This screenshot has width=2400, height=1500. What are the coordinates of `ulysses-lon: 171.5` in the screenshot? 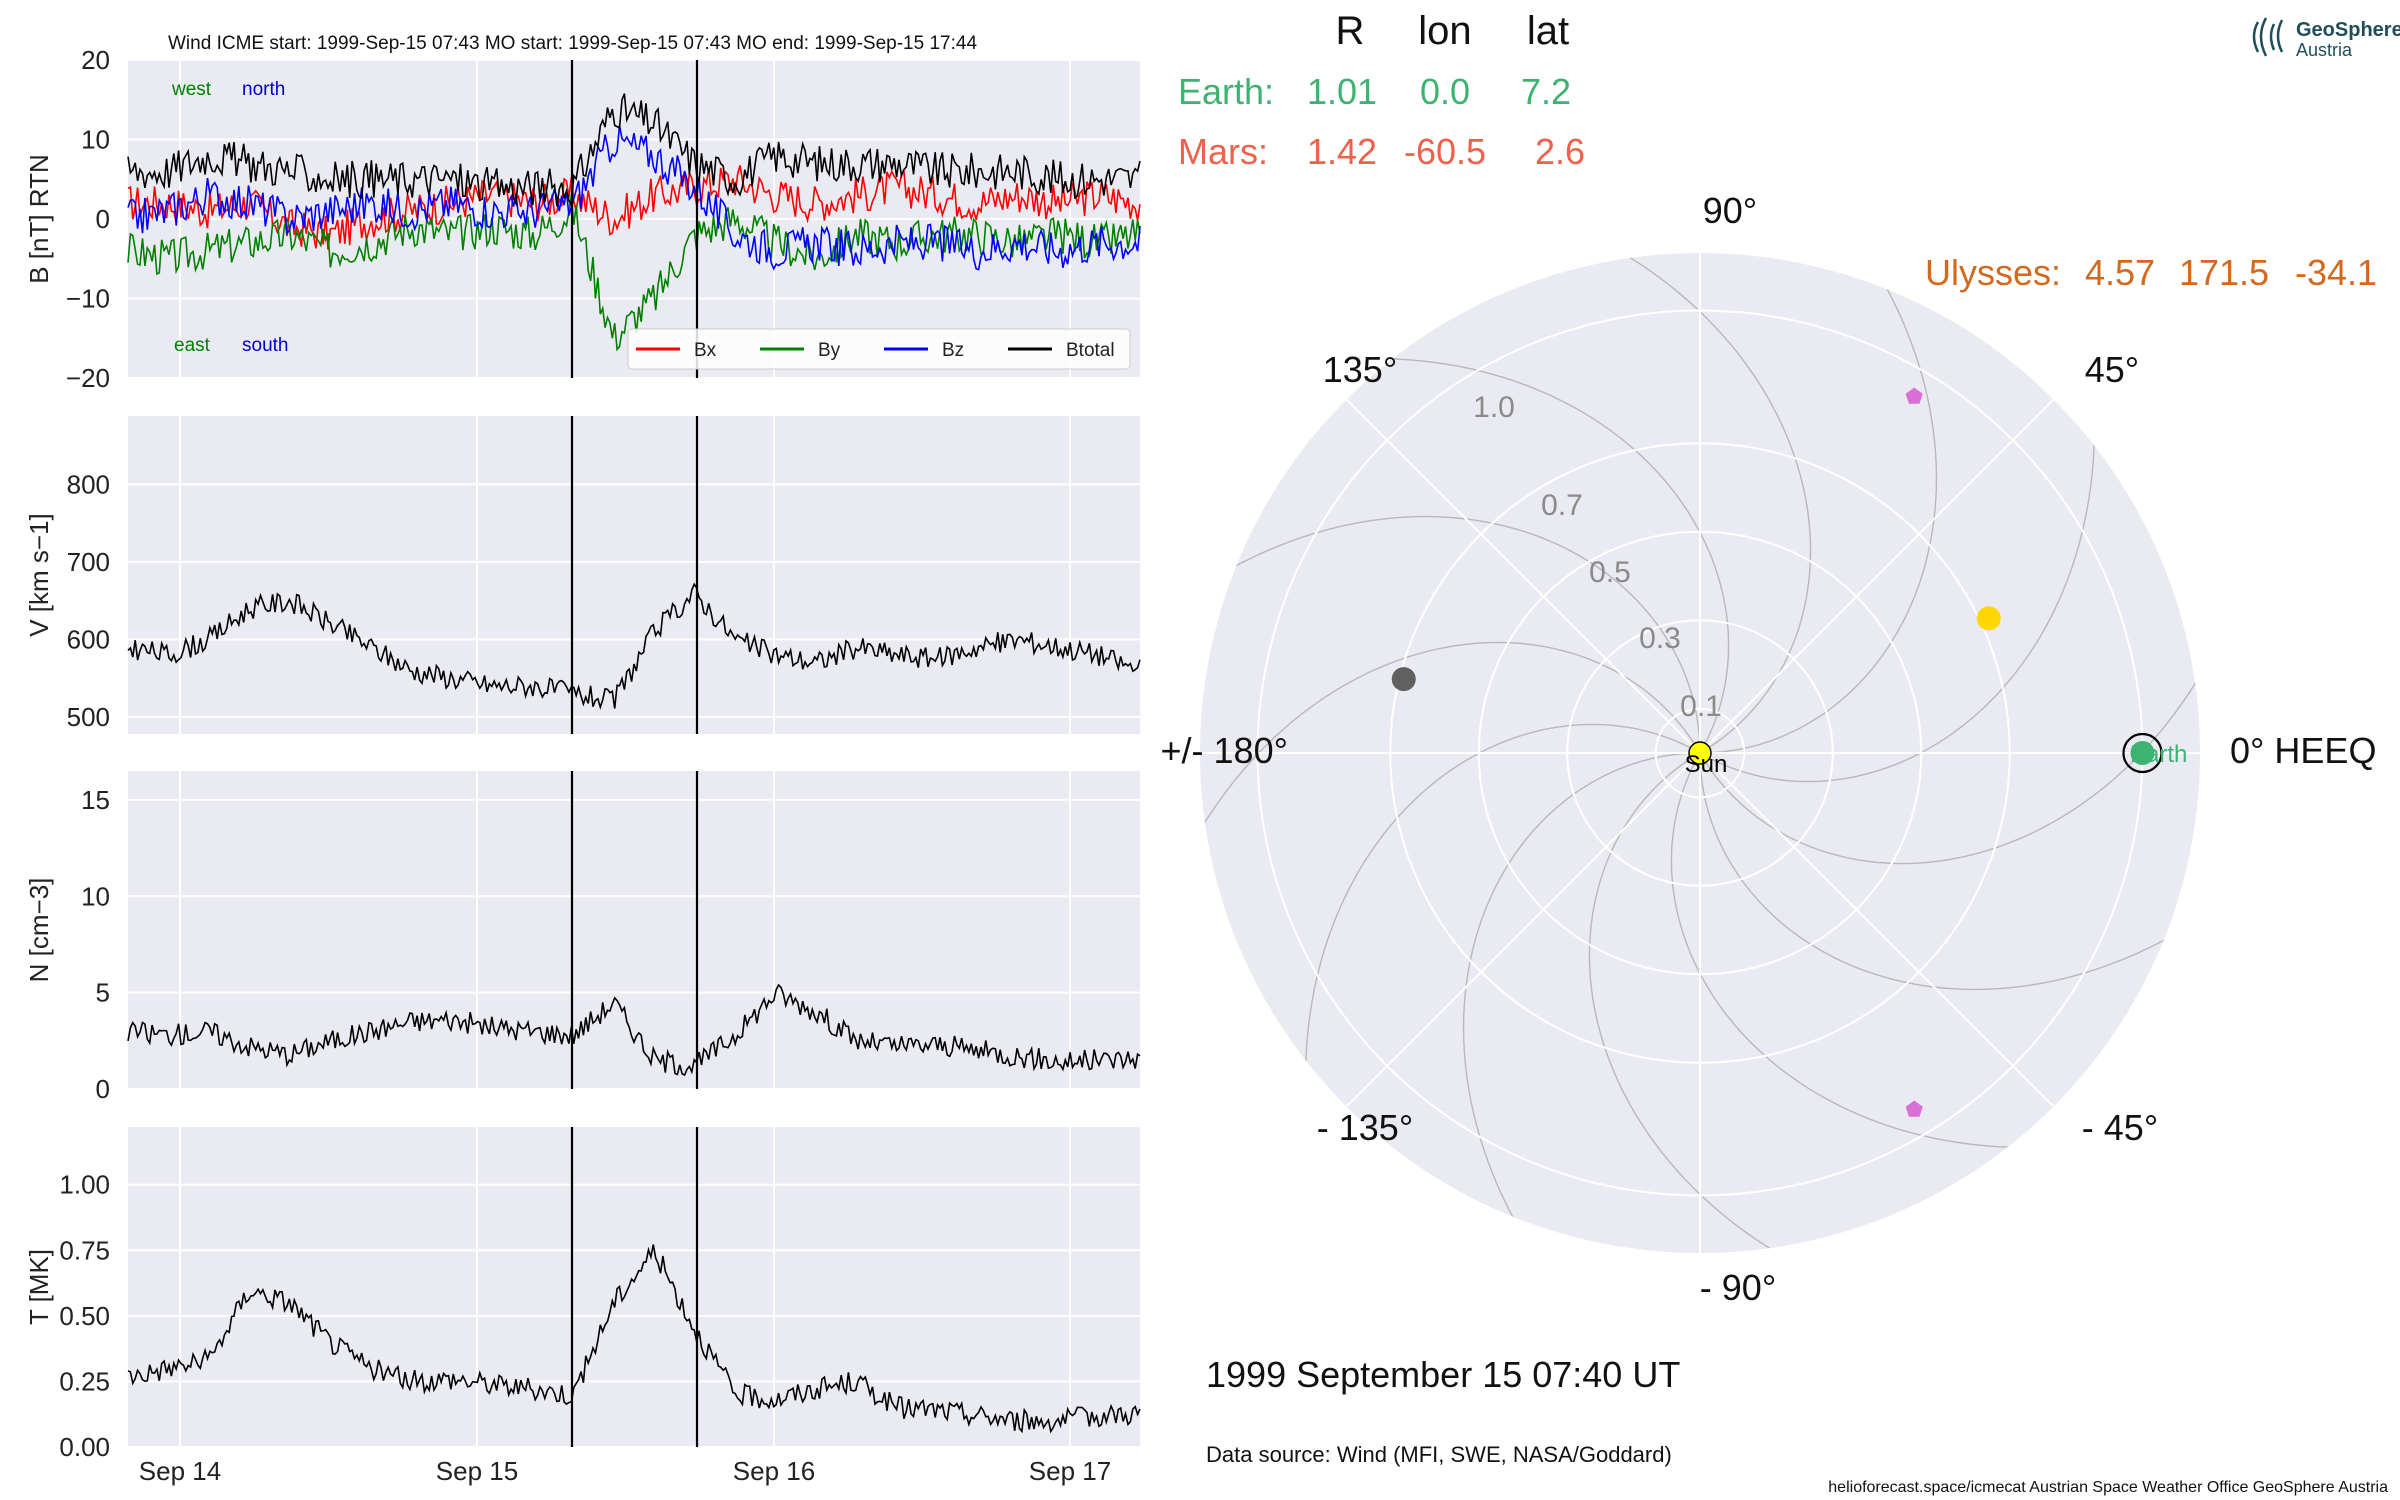 It's located at (2224, 272).